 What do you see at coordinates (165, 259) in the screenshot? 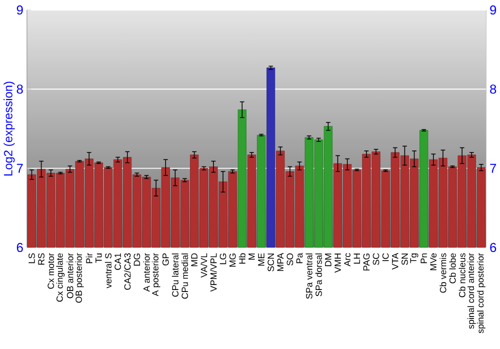
I see `x-tick-label: GP` at bounding box center [165, 259].